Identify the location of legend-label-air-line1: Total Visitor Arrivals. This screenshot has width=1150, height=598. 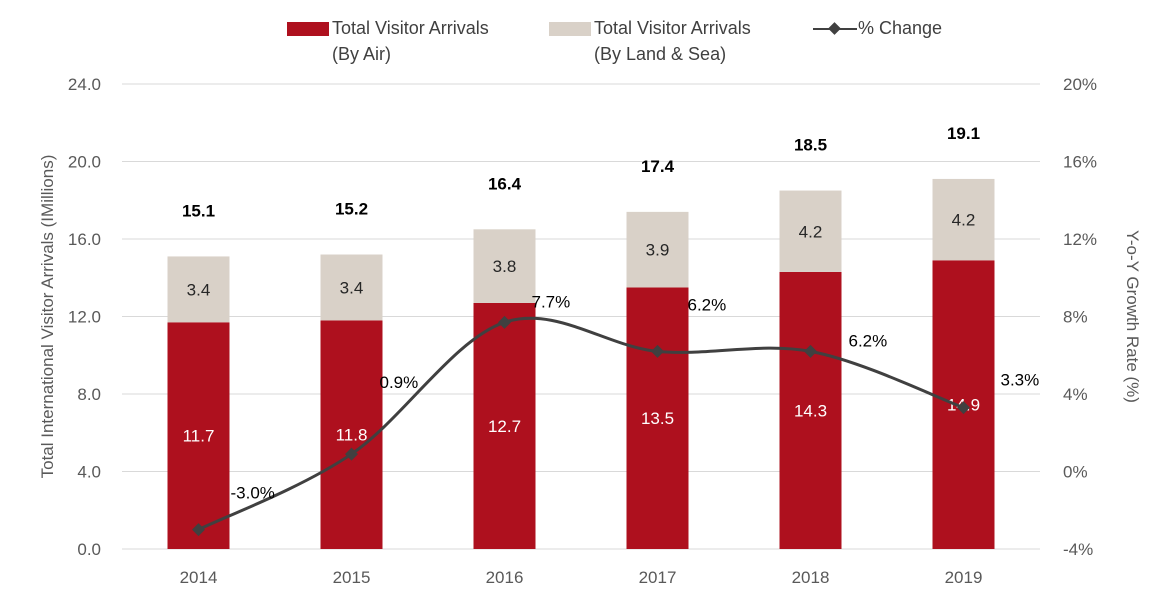
(410, 28).